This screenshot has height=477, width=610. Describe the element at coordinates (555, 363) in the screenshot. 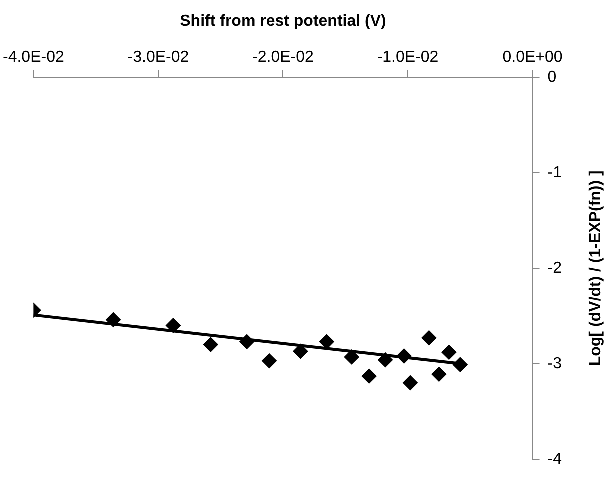

I see `y-tick-label: -3` at that location.